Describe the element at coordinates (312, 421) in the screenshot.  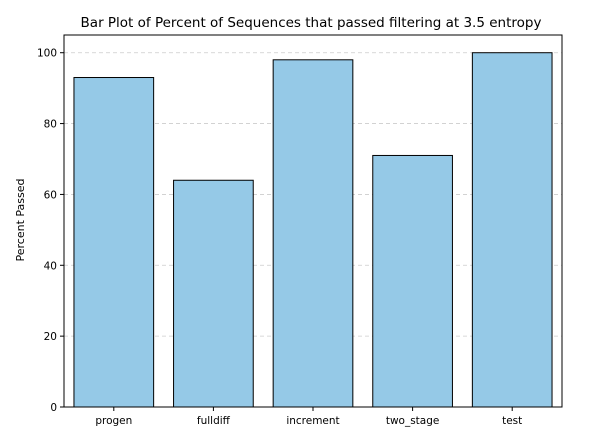
I see `x-tick-label: increment` at that location.